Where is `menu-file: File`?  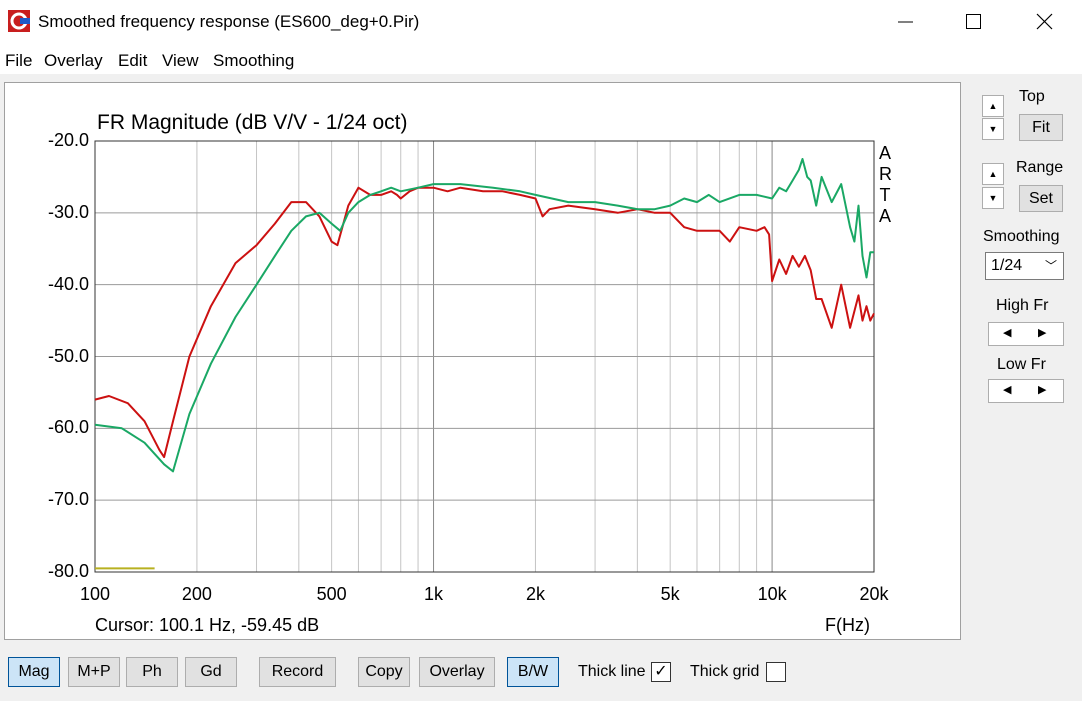
menu-file: File is located at coordinates (19, 60).